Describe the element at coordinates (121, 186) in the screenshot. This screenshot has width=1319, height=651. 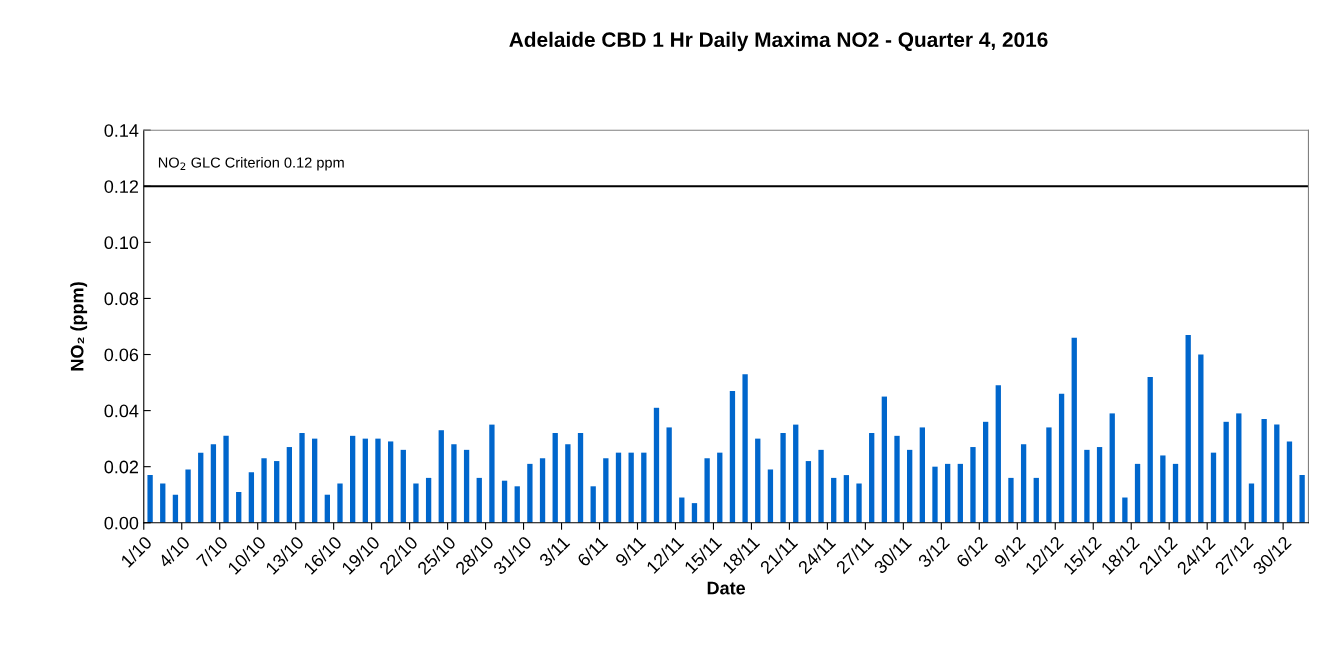
I see `y-tick-label: 0.12` at that location.